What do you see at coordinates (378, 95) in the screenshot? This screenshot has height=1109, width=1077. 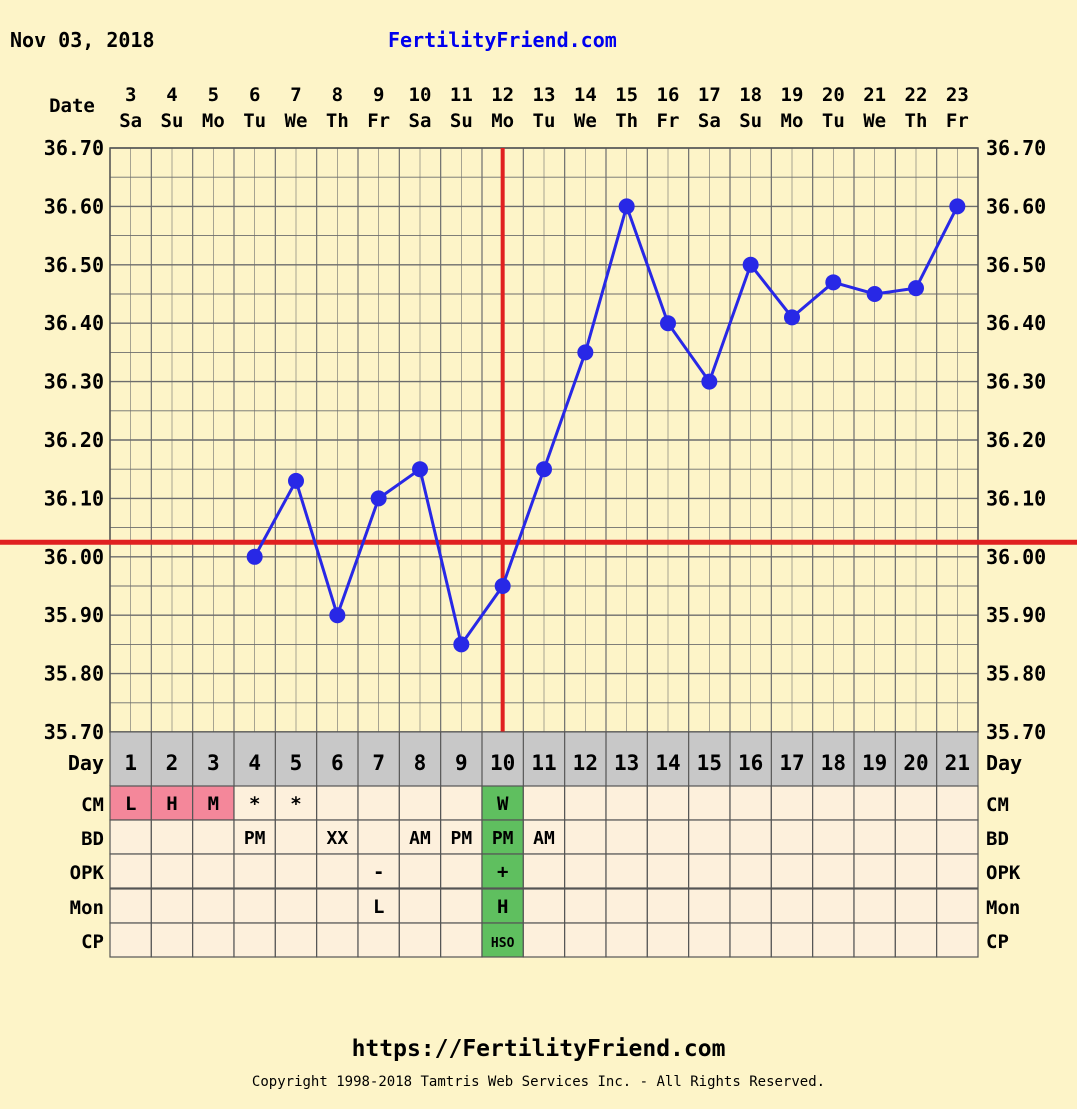 I see `date-tick-label: 9` at bounding box center [378, 95].